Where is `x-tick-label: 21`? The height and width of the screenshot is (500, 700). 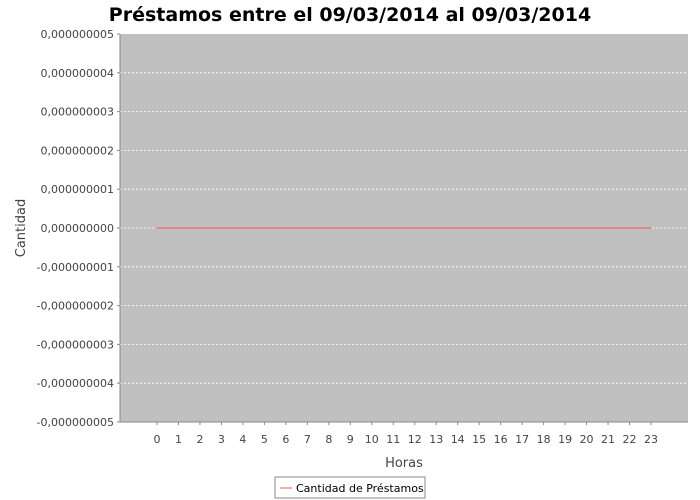
x-tick-label: 21 is located at coordinates (608, 439).